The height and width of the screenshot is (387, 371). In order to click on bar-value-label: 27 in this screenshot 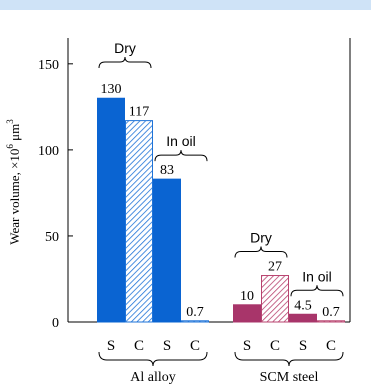, I will do `click(275, 267)`.